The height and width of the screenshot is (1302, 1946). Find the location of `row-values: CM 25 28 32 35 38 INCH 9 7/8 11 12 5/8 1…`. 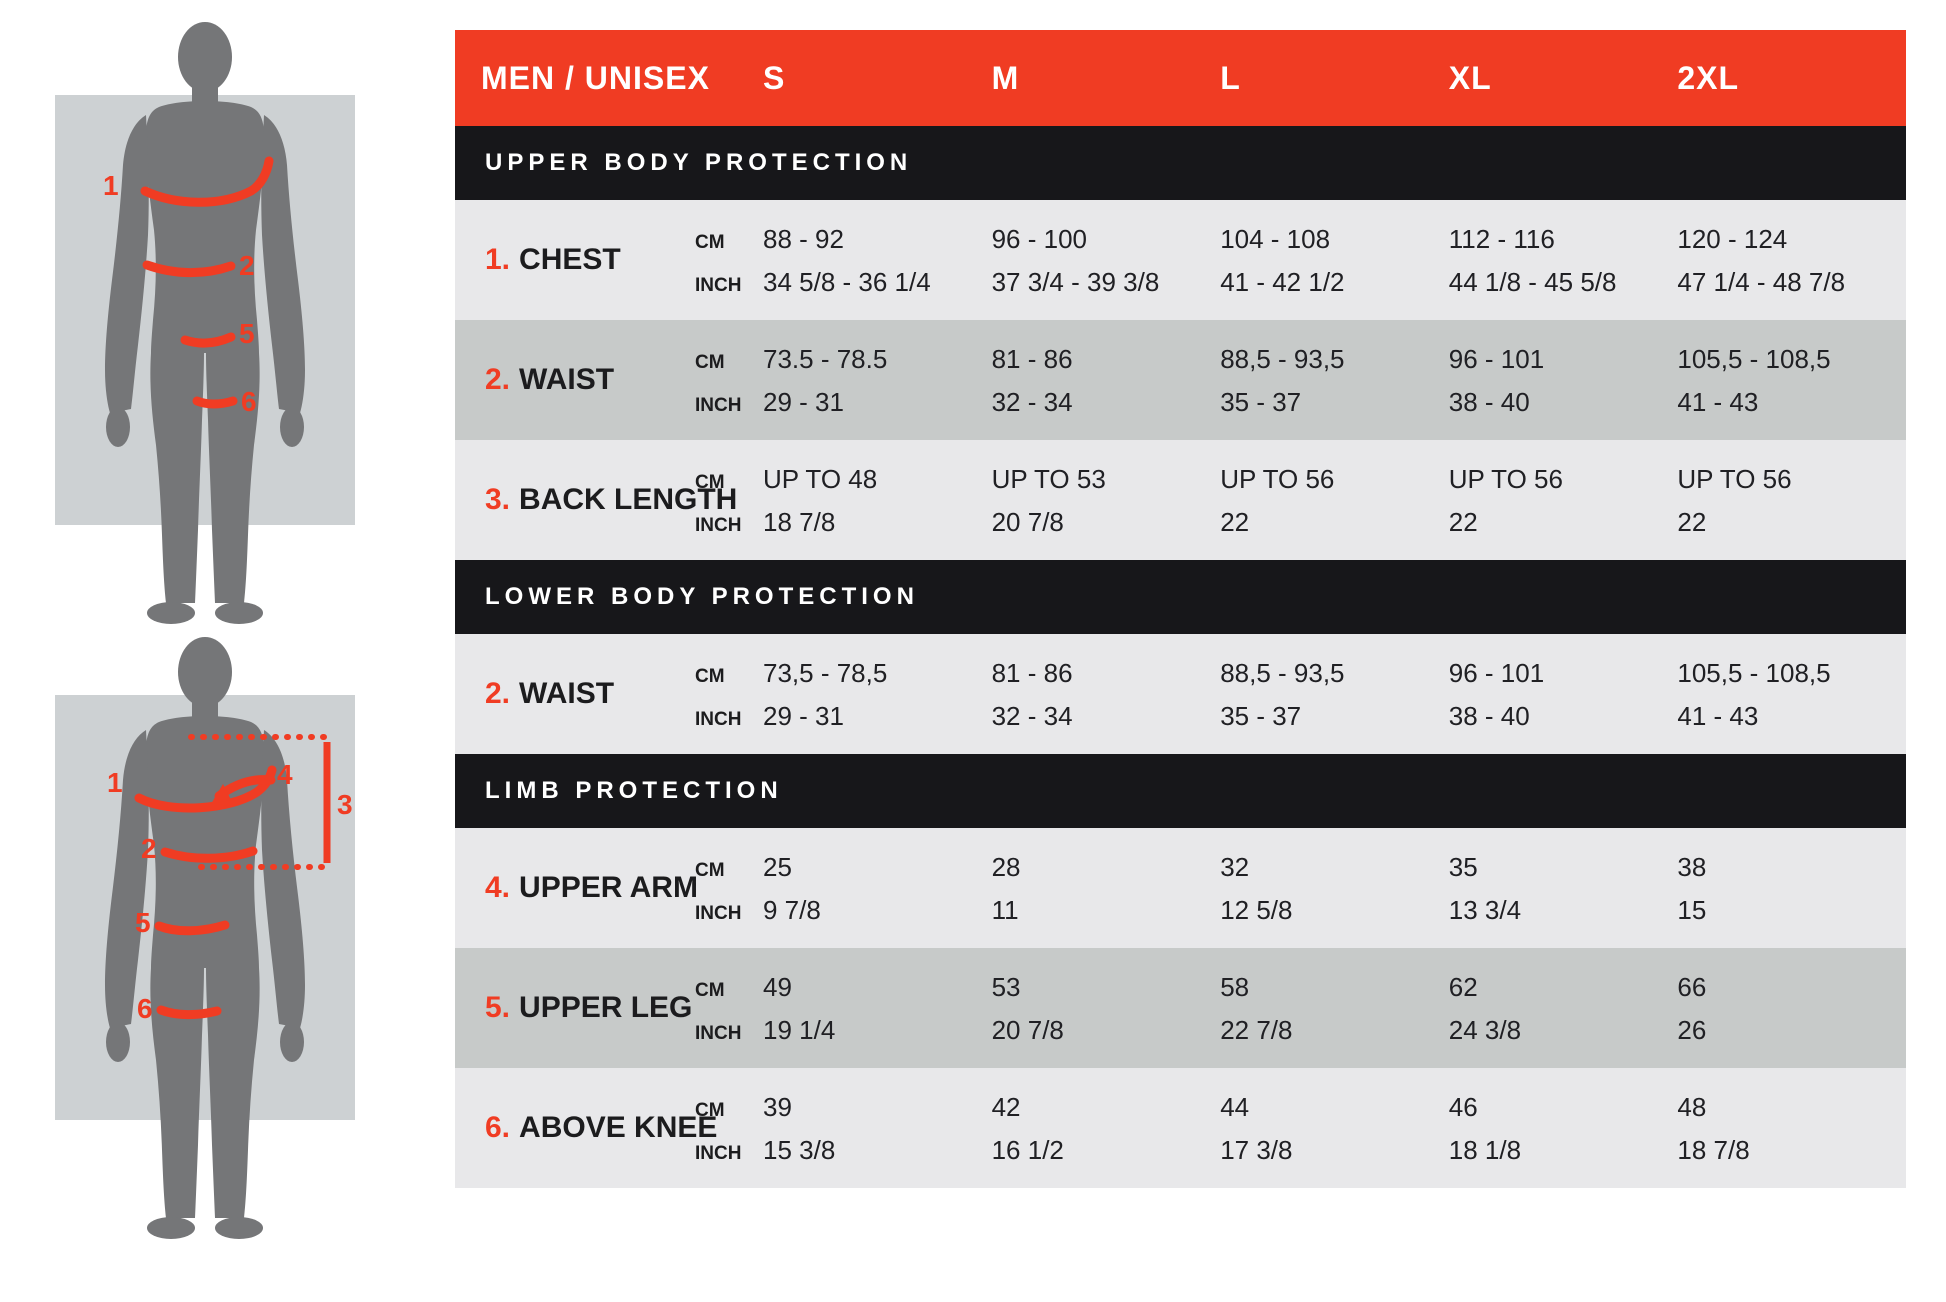

row-values: CM 25 28 32 35 38 INCH 9 7/8 11 12 5/8 1… is located at coordinates (1300, 888).